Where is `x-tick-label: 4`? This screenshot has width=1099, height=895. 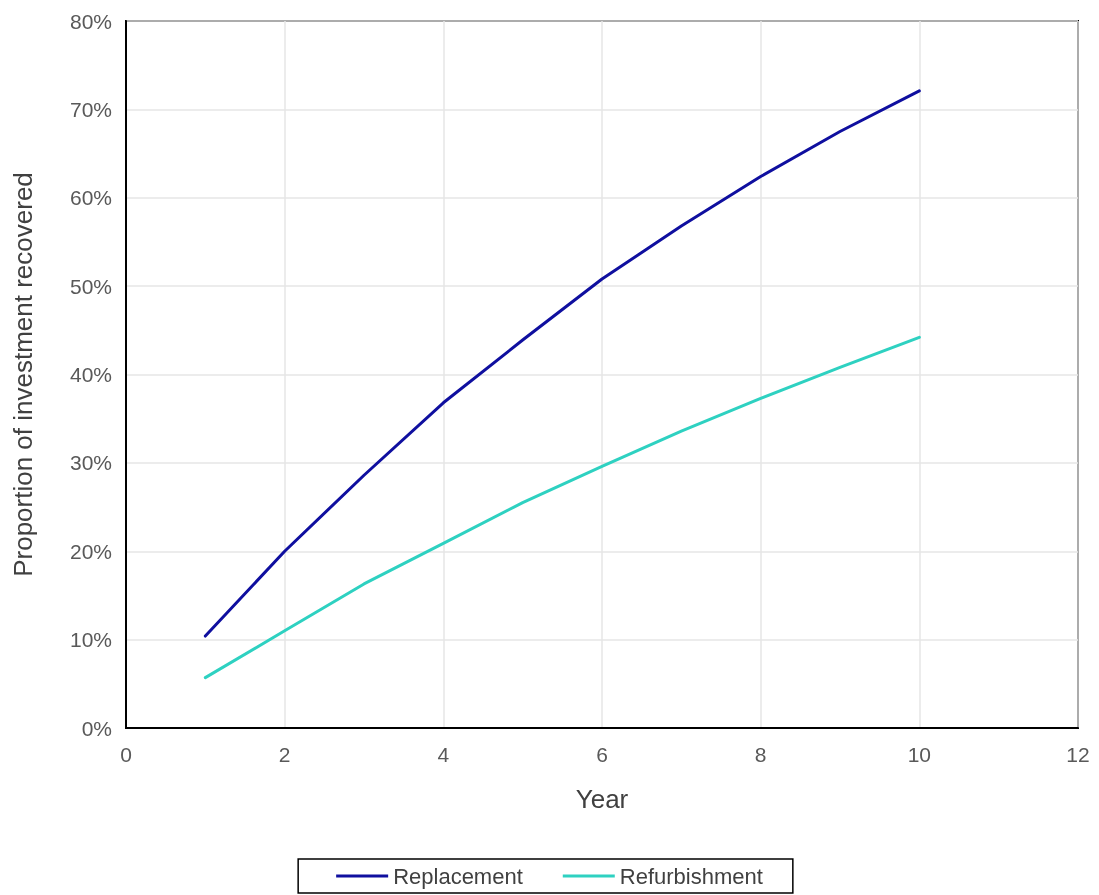 x-tick-label: 4 is located at coordinates (443, 754).